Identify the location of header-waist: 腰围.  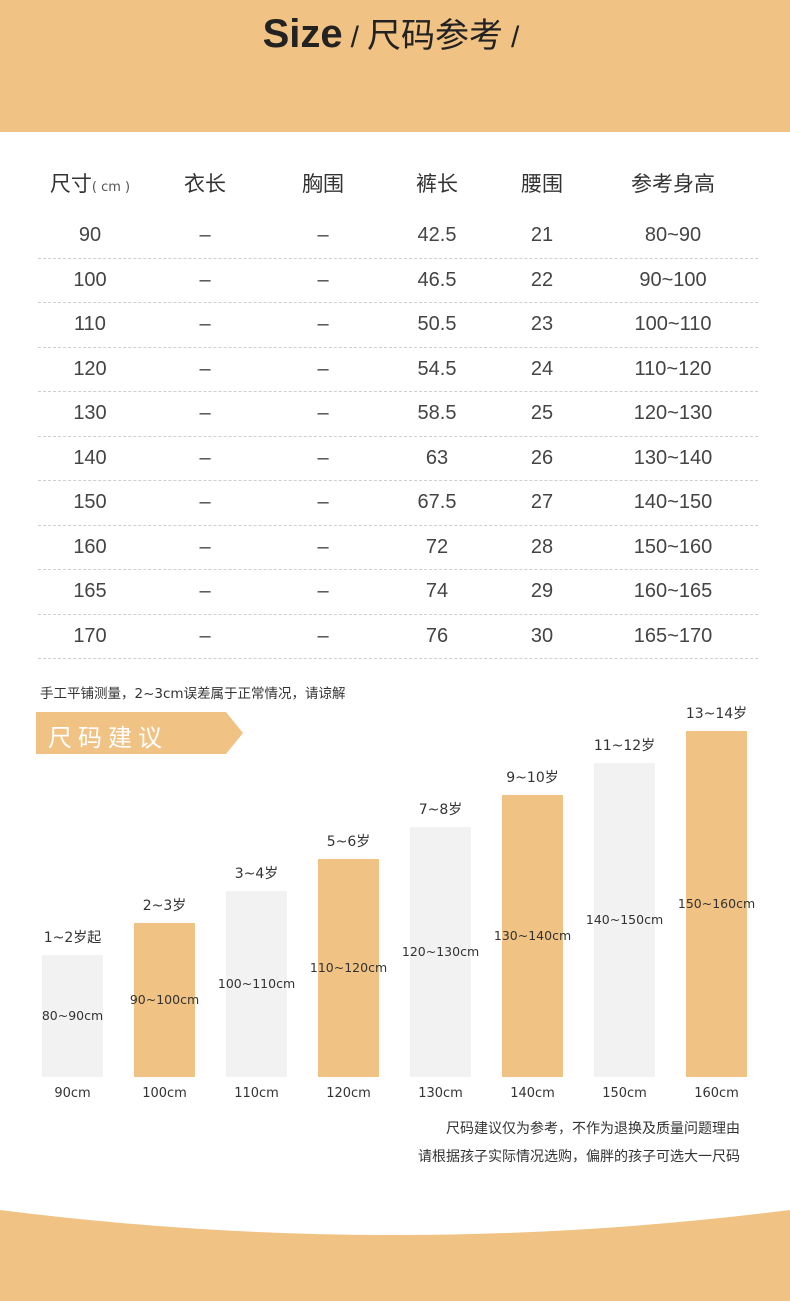
(542, 184).